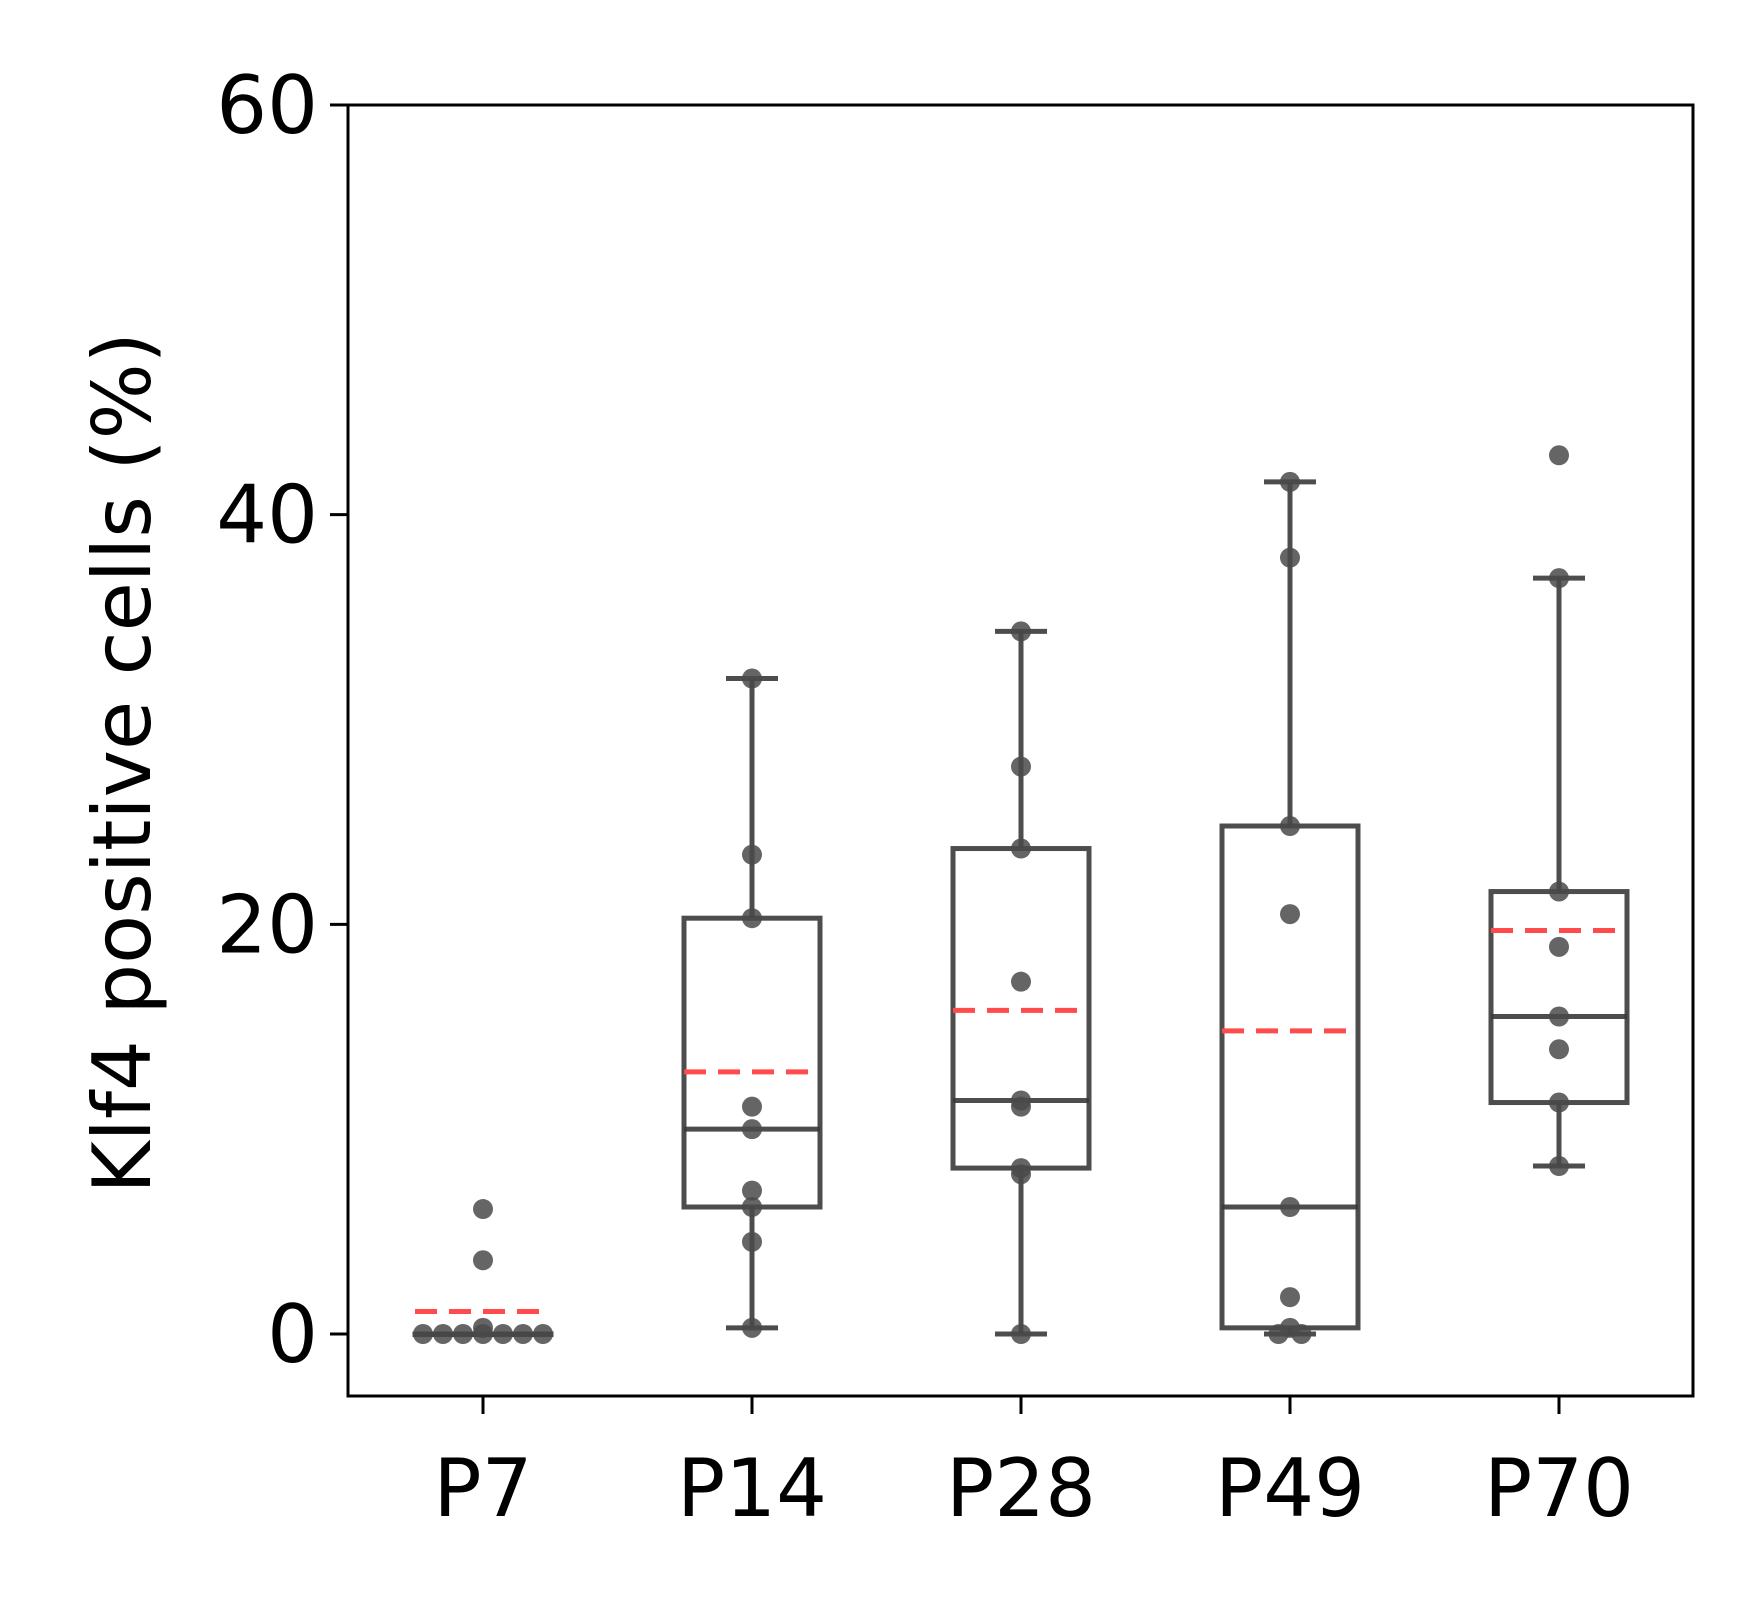 Image resolution: width=1760 pixels, height=1600 pixels. I want to click on points-group-p7, so click(483, 1271).